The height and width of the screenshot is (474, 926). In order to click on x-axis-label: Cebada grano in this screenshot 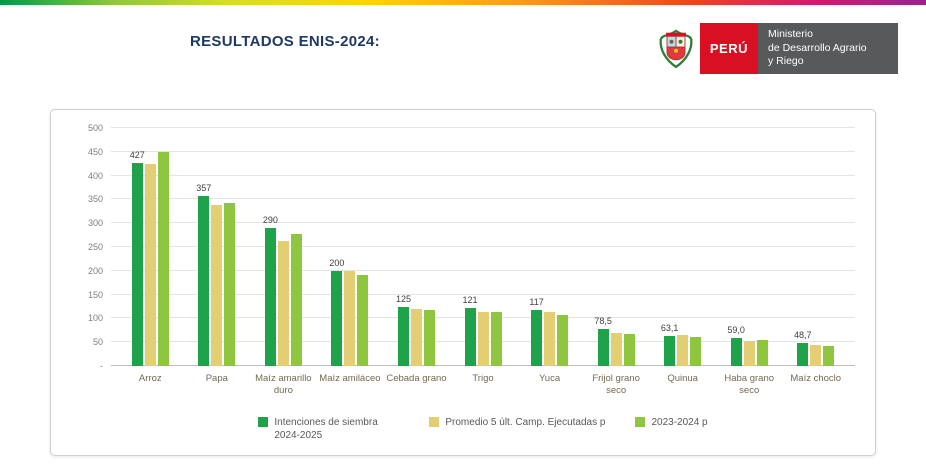, I will do `click(416, 378)`.